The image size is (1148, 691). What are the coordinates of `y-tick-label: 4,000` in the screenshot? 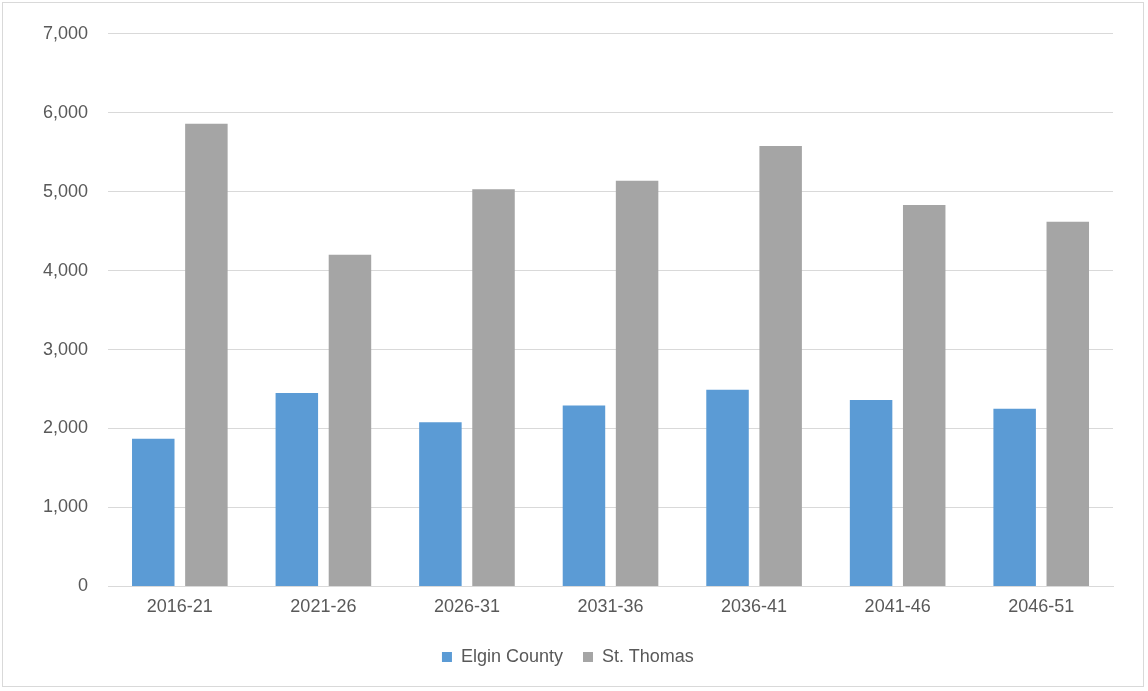 It's located at (66, 269).